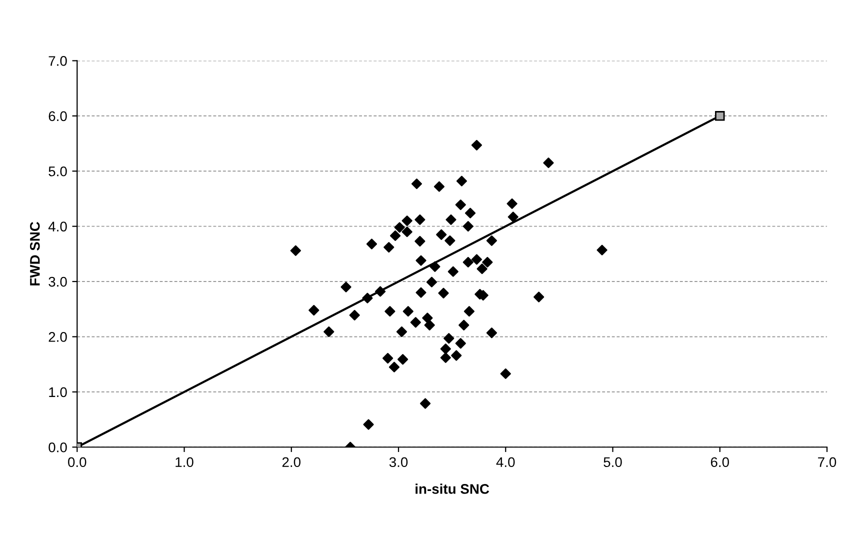  Describe the element at coordinates (719, 462) in the screenshot. I see `x-tick-label: 6.0` at that location.